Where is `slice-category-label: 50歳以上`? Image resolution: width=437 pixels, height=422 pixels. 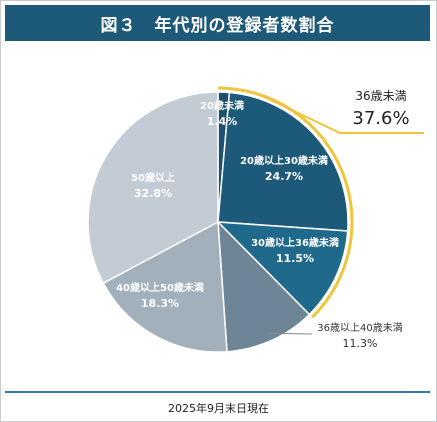
slice-category-label: 50歳以上 is located at coordinates (153, 177).